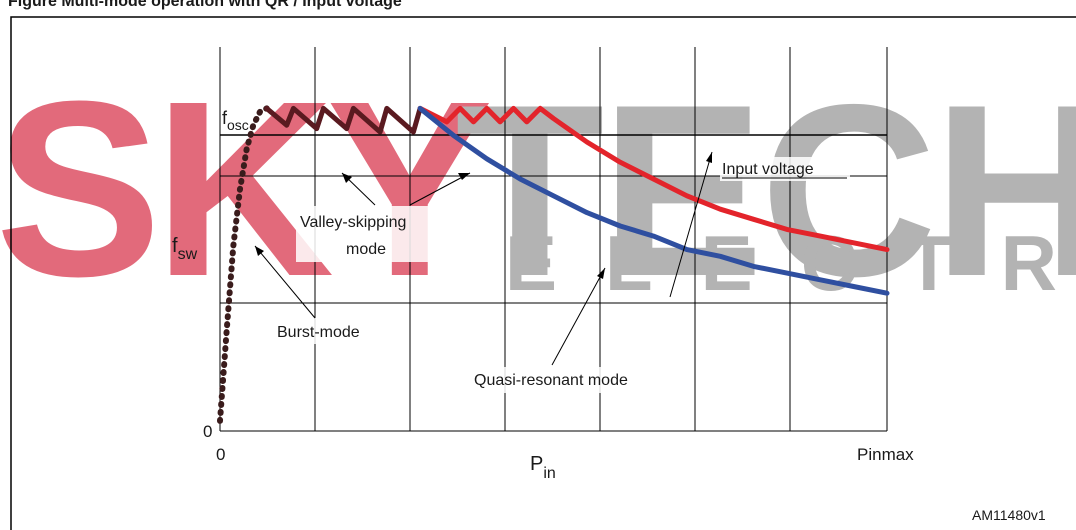  Describe the element at coordinates (366, 249) in the screenshot. I see `annot-valley-mode: mode` at that location.